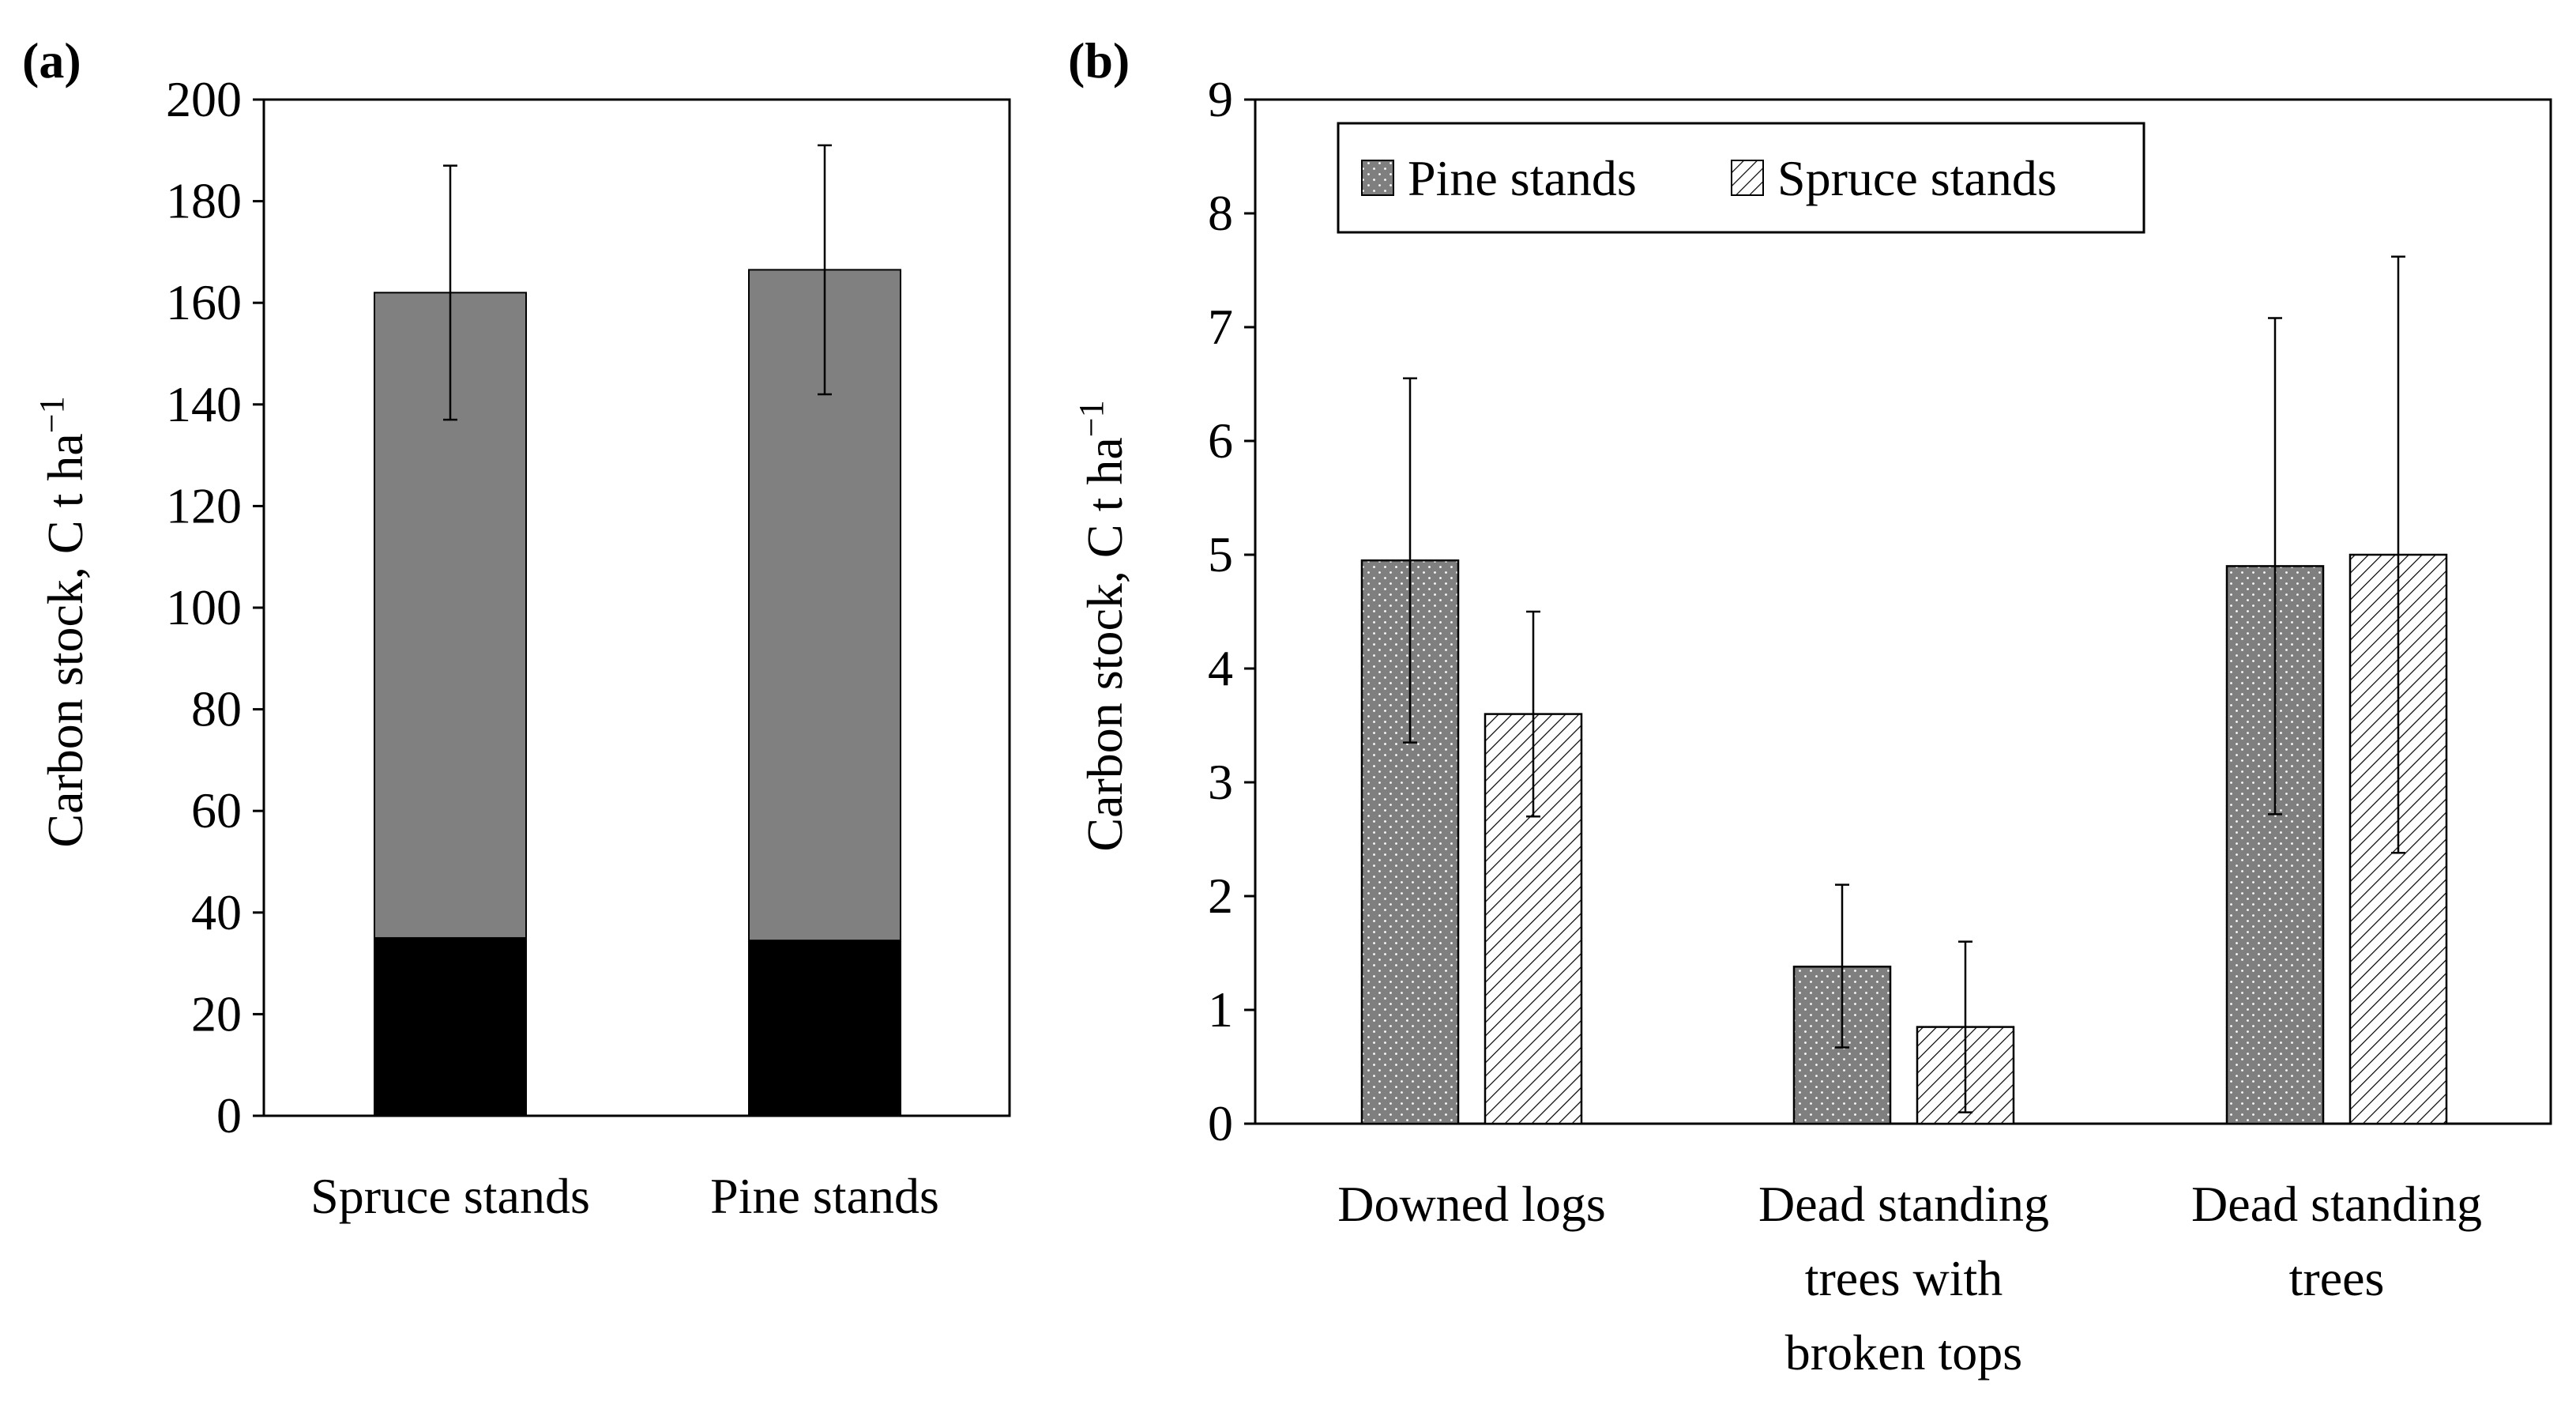 The image size is (2576, 1405). What do you see at coordinates (1917, 178) in the screenshot?
I see `legend-label-spruce: Spruce stands` at bounding box center [1917, 178].